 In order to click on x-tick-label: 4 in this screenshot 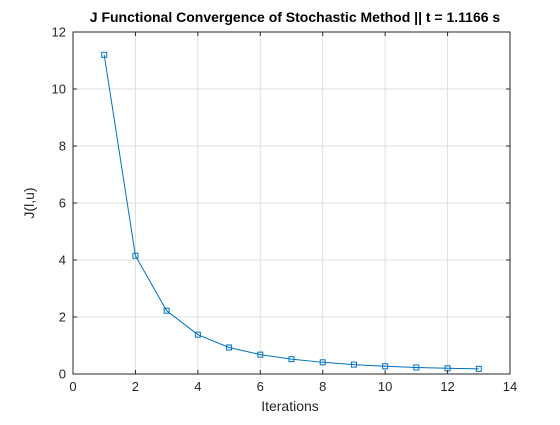, I will do `click(197, 386)`.